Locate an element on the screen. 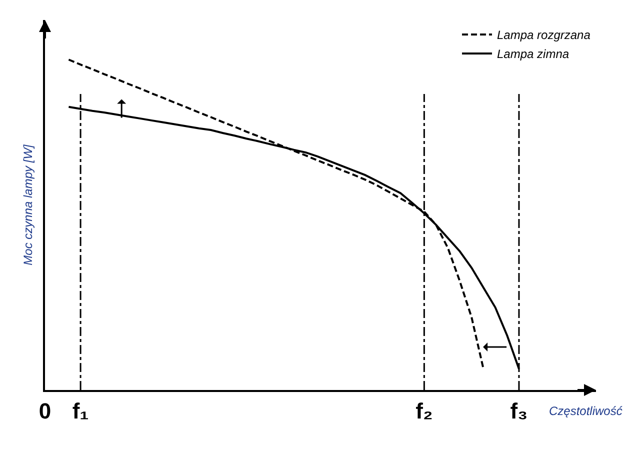 The height and width of the screenshot is (460, 636). x-tick-label: f₂ is located at coordinates (424, 411).